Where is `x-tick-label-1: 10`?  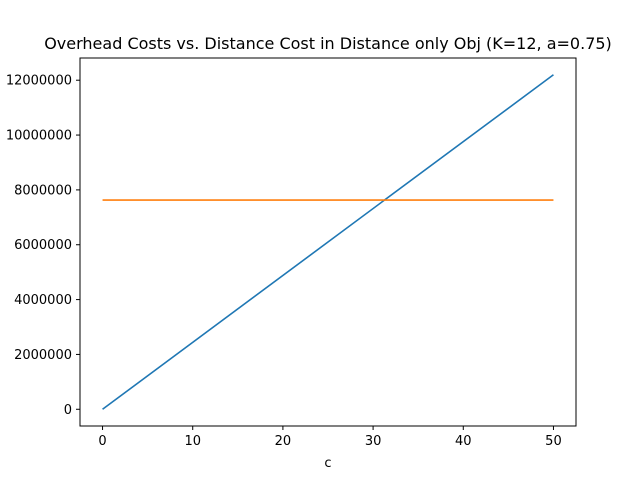
x-tick-label-1: 10 is located at coordinates (192, 441).